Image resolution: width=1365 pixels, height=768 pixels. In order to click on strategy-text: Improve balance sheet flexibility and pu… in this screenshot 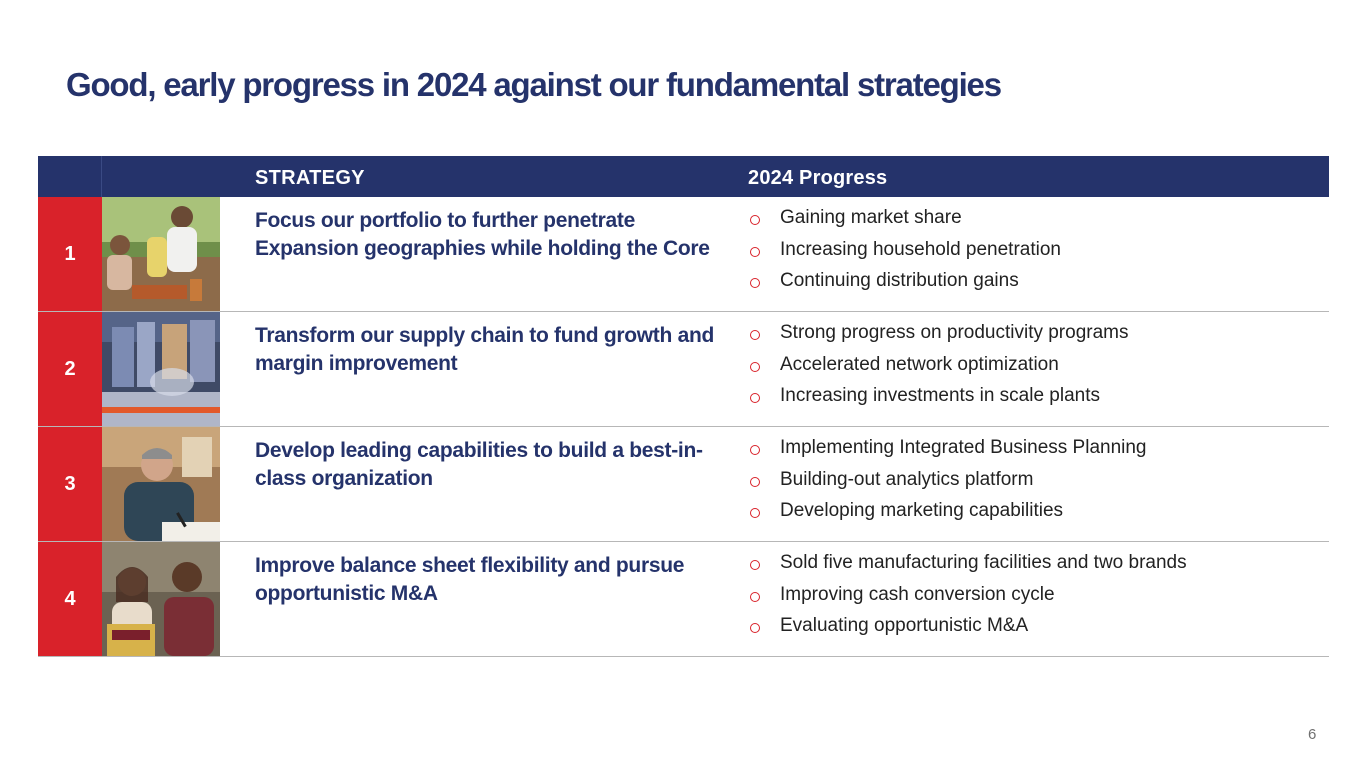, I will do `click(470, 579)`.